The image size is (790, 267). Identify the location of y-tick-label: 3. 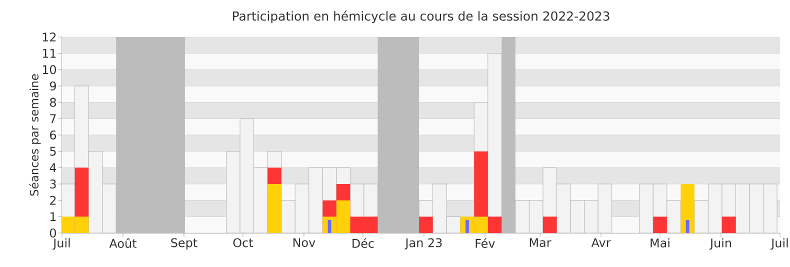
(53, 184).